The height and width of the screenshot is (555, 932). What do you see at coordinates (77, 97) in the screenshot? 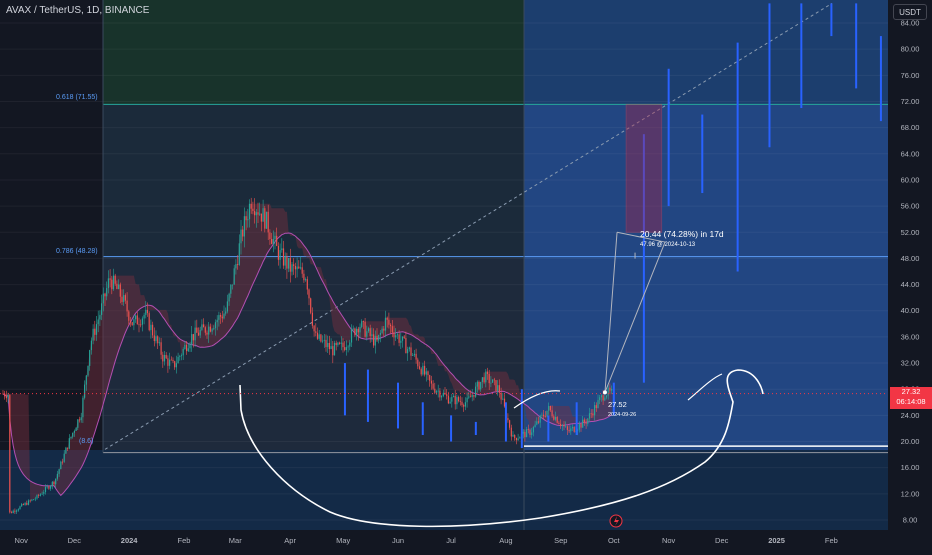
I see `fib-0618-label: 0.618 (71.55)` at bounding box center [77, 97].